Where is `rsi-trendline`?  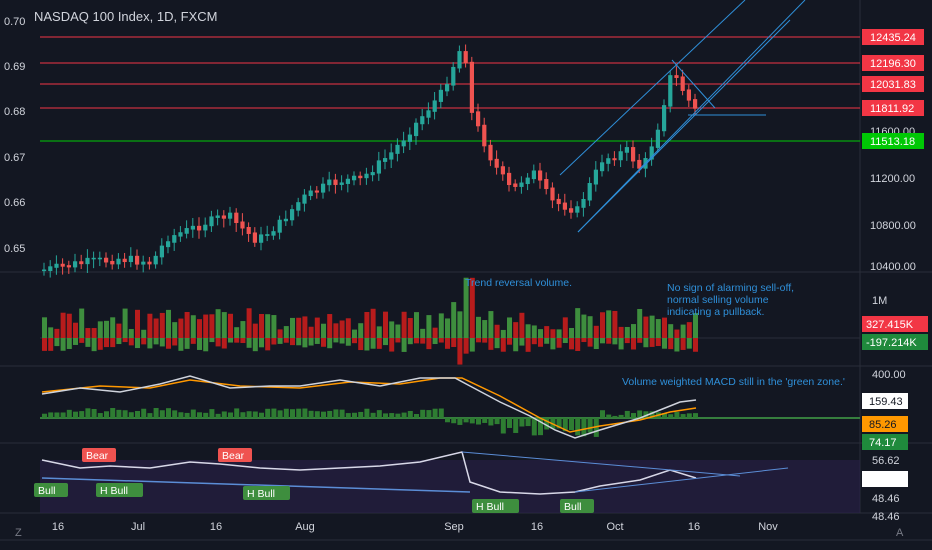 rsi-trendline is located at coordinates (601, 464).